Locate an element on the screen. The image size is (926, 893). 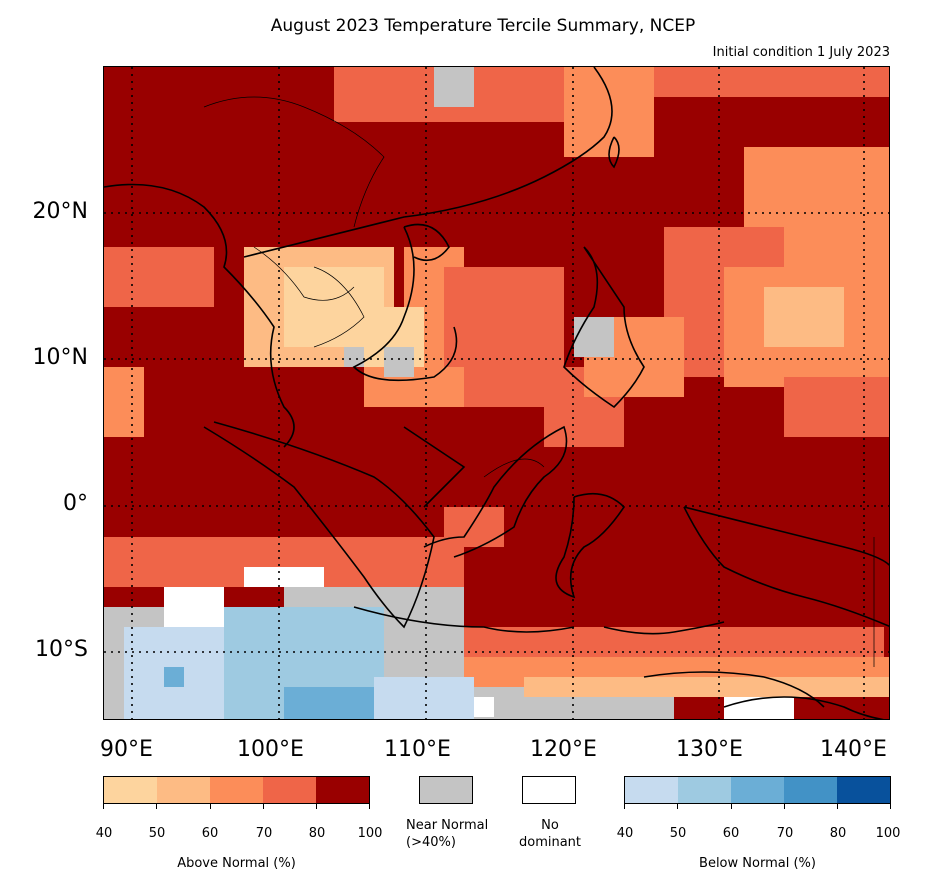
near-normal-label: Near Normal (>40%) is located at coordinates (468, 834).